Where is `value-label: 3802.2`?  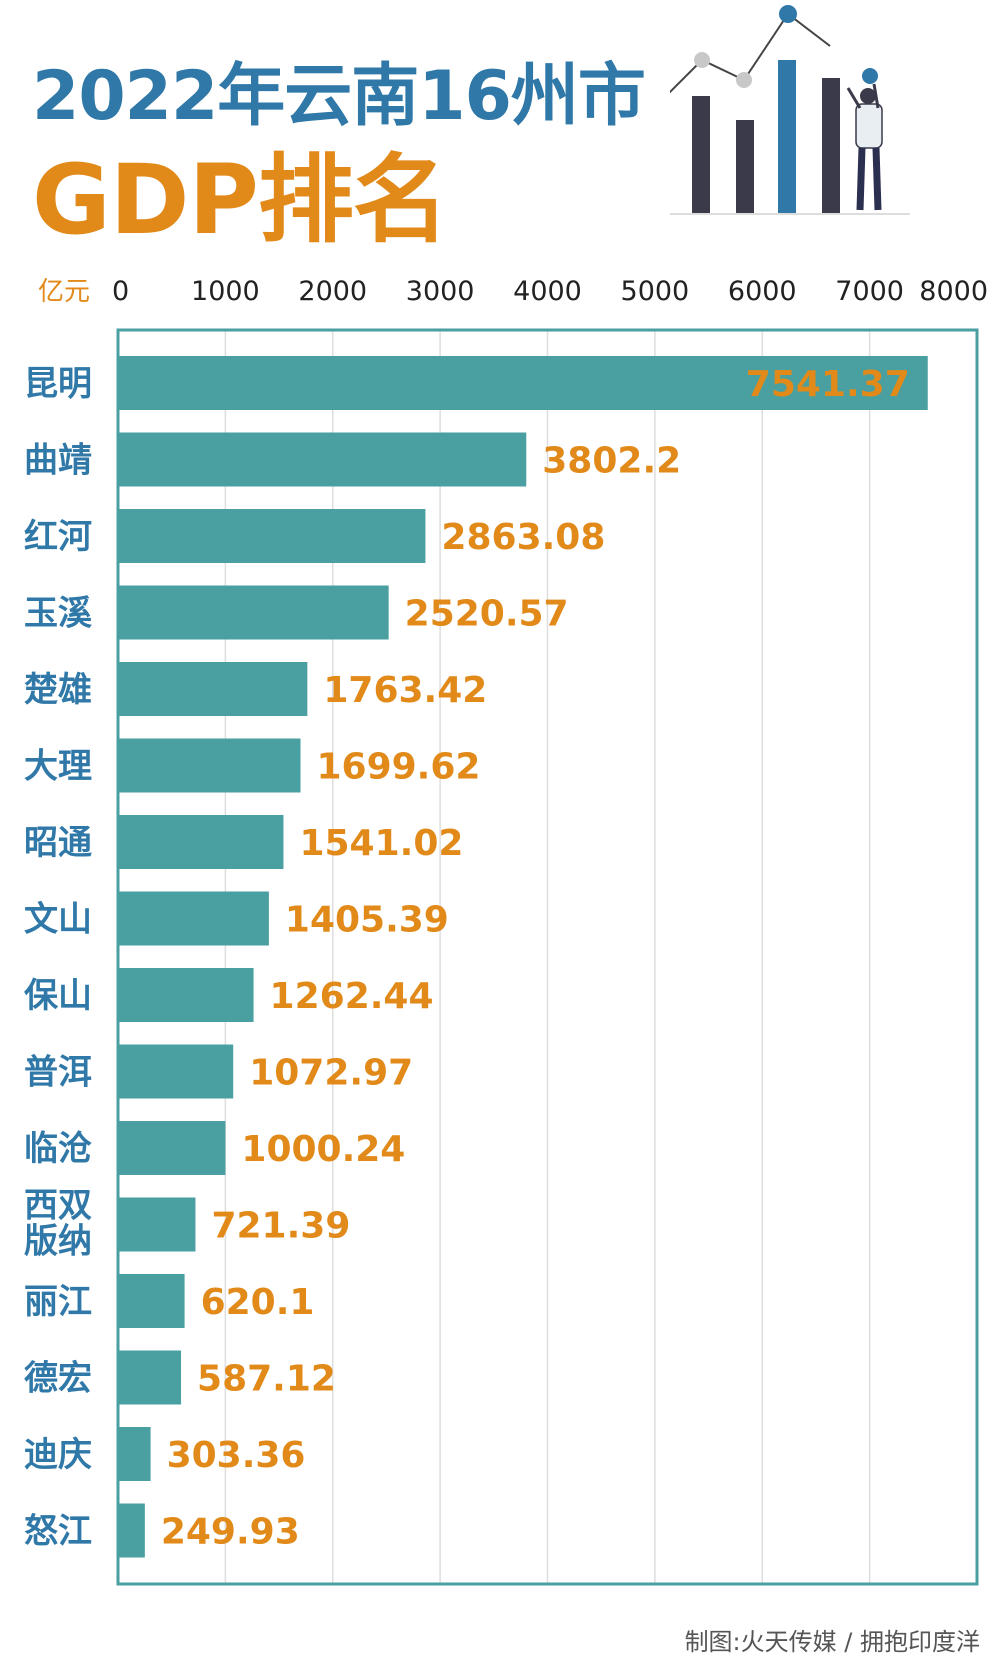 value-label: 3802.2 is located at coordinates (611, 461).